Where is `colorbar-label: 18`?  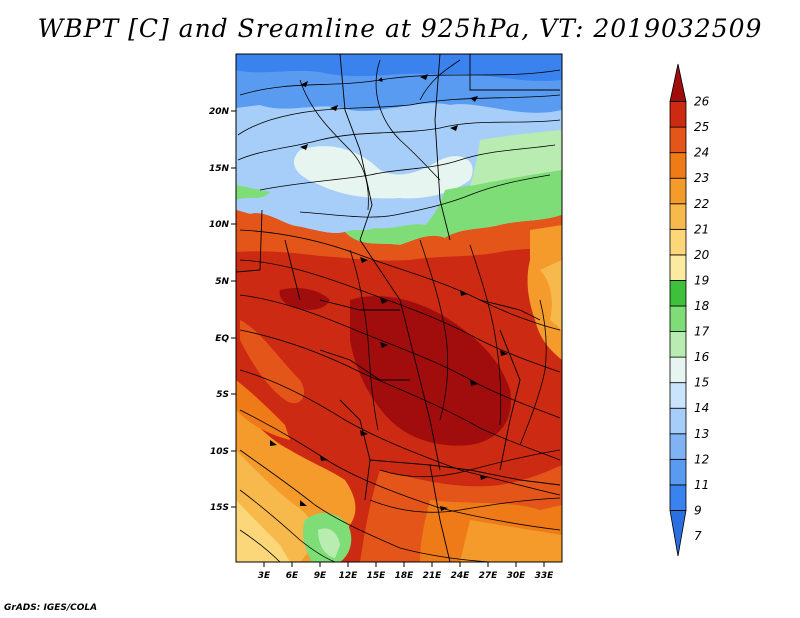 colorbar-label: 18 is located at coordinates (702, 306).